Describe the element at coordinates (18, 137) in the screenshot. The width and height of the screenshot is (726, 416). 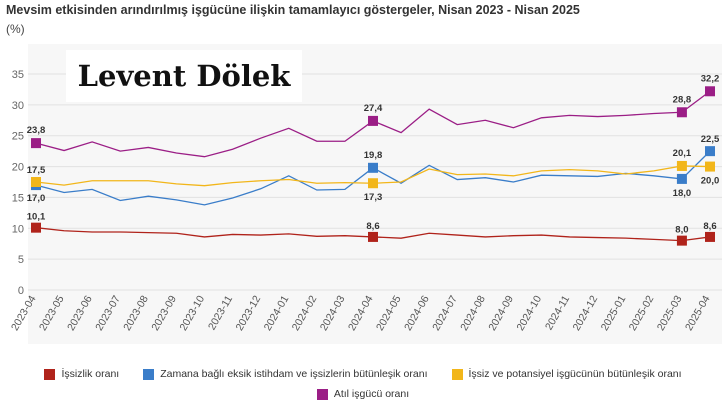
I see `y-tick-label: 25` at that location.